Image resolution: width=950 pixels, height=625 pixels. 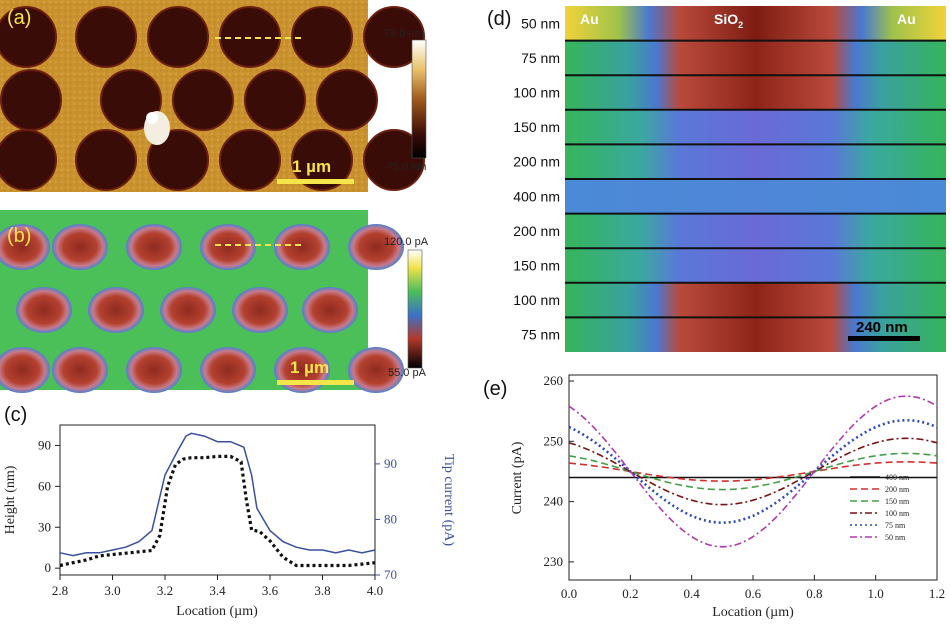 I want to click on legend: 400 nm 200 nm 150 nm 100 nm 75 nm 50 nm, so click(x=880, y=507).